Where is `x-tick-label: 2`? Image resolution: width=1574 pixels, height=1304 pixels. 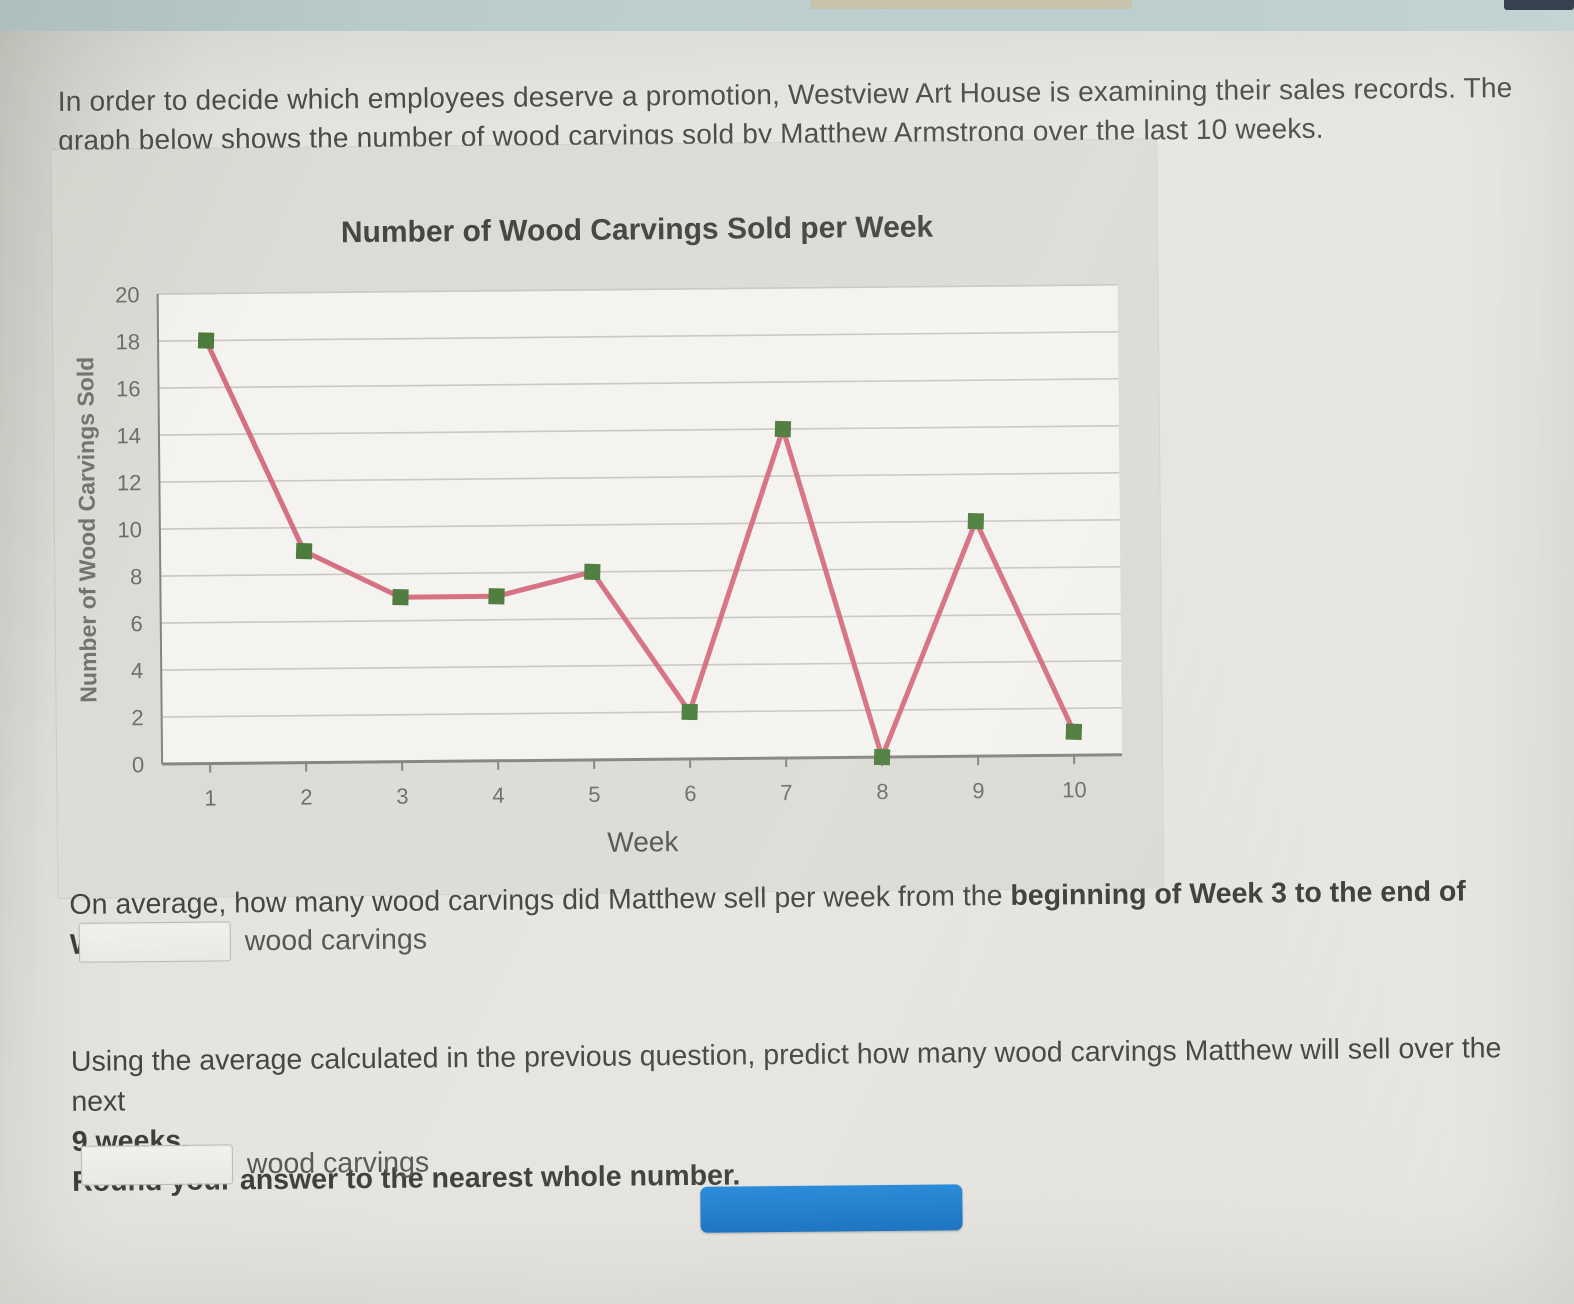
x-tick-label: 2 is located at coordinates (306, 797).